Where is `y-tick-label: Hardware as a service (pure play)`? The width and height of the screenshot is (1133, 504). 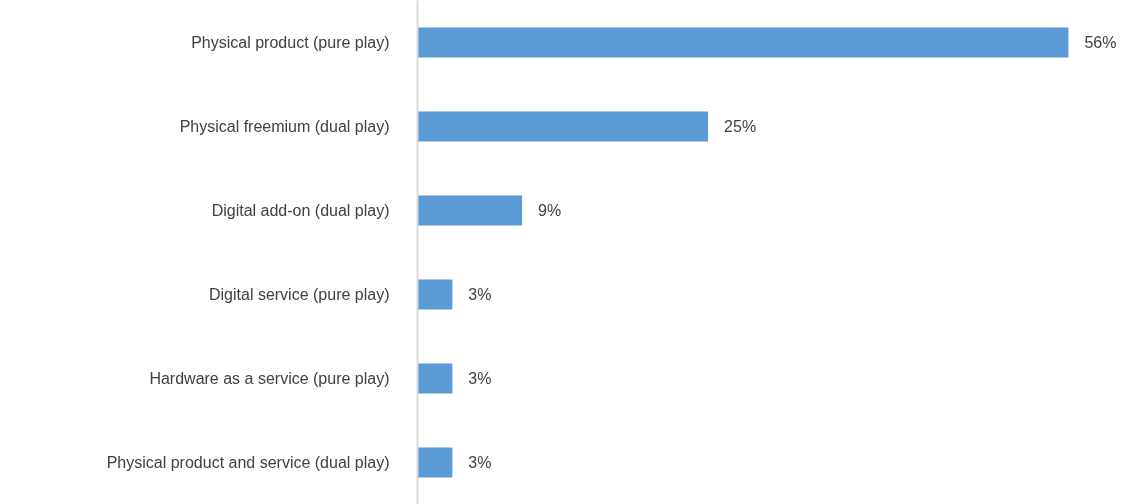 y-tick-label: Hardware as a service (pure play) is located at coordinates (269, 378).